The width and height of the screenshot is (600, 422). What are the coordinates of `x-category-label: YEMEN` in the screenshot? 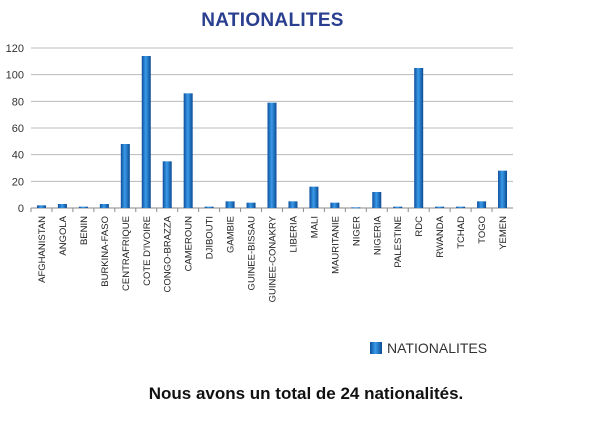 It's located at (503, 233).